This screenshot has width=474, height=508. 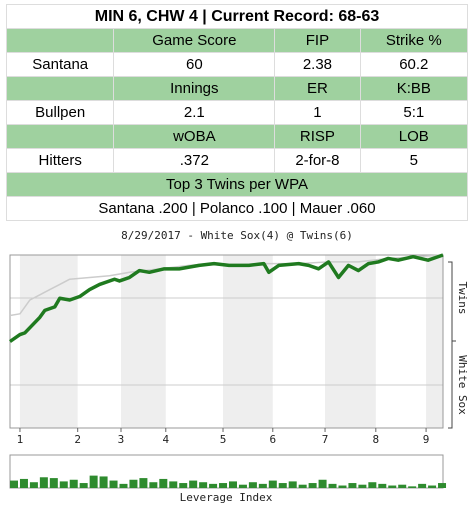 I want to click on table-row: Innings ER K:BB, so click(x=237, y=88).